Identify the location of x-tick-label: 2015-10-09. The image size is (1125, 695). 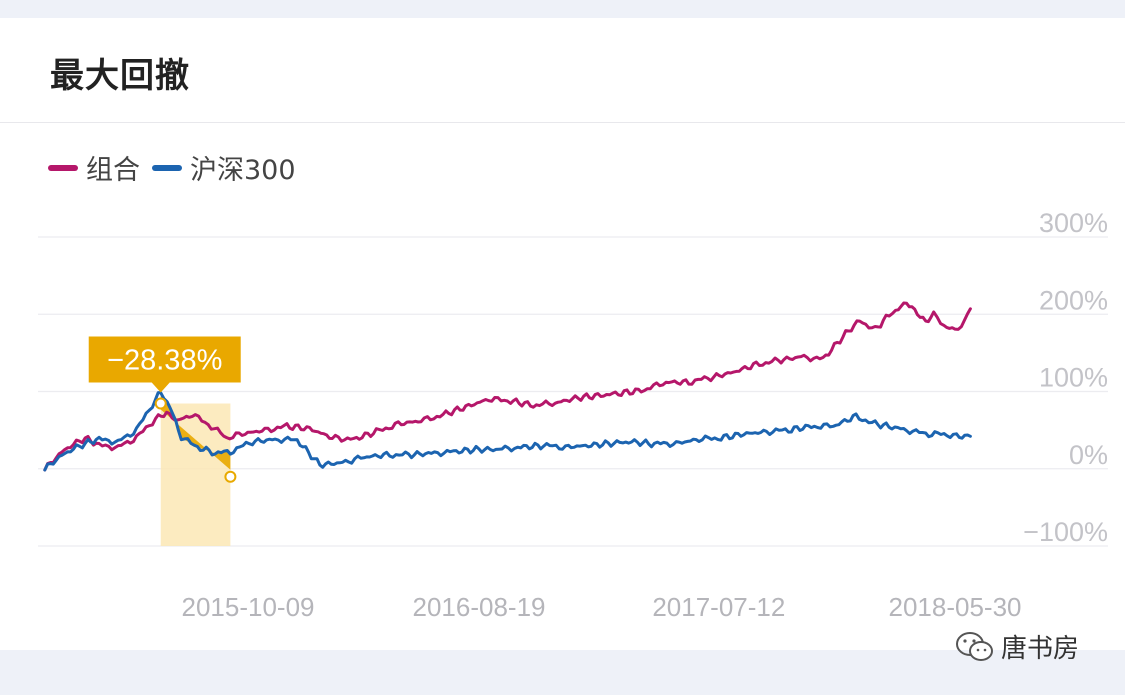
(248, 607).